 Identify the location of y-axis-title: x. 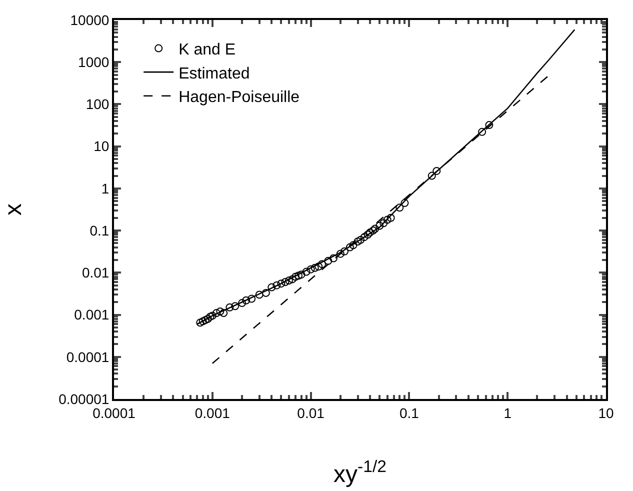
(14, 210).